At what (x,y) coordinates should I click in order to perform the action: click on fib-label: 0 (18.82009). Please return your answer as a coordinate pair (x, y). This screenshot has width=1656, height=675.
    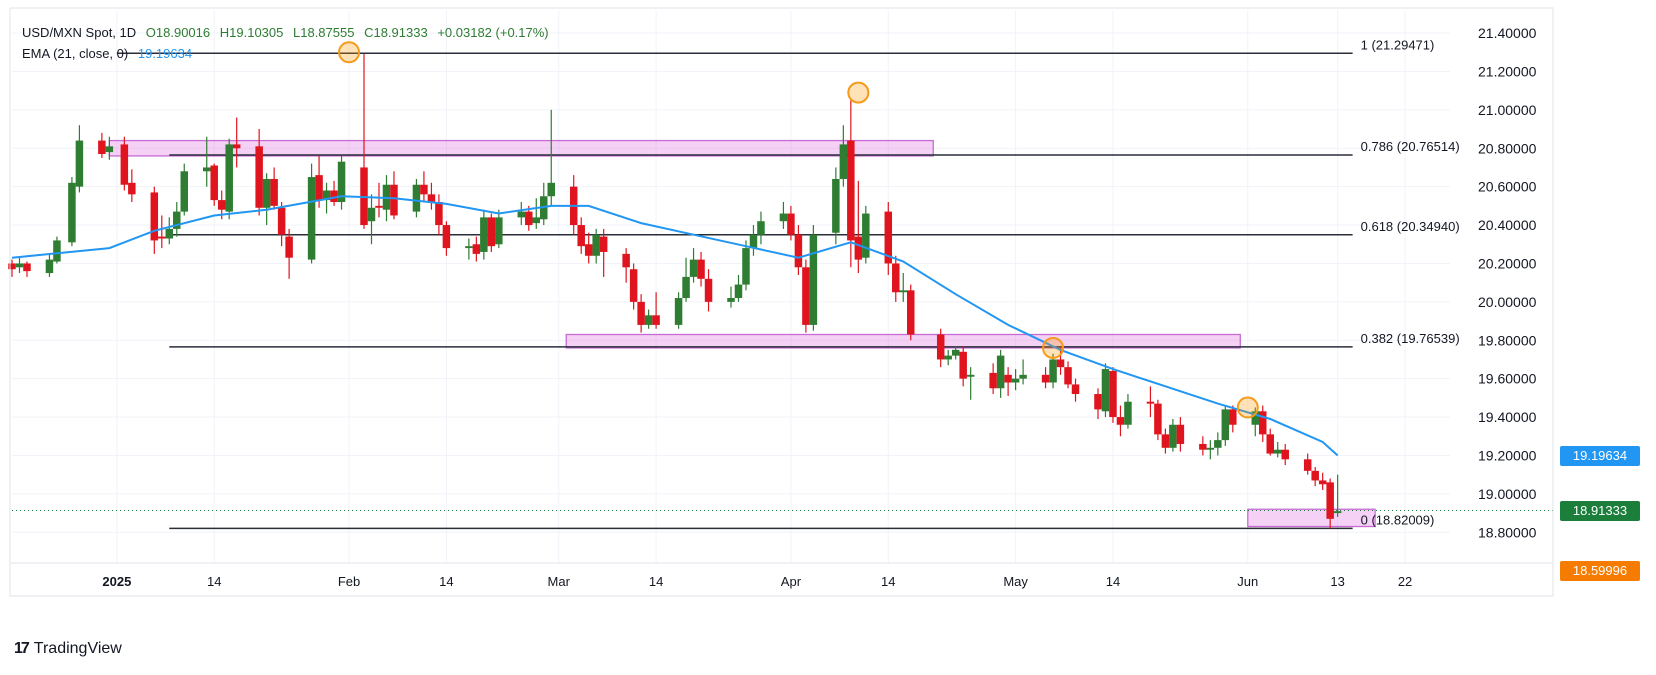
    Looking at the image, I should click on (1398, 519).